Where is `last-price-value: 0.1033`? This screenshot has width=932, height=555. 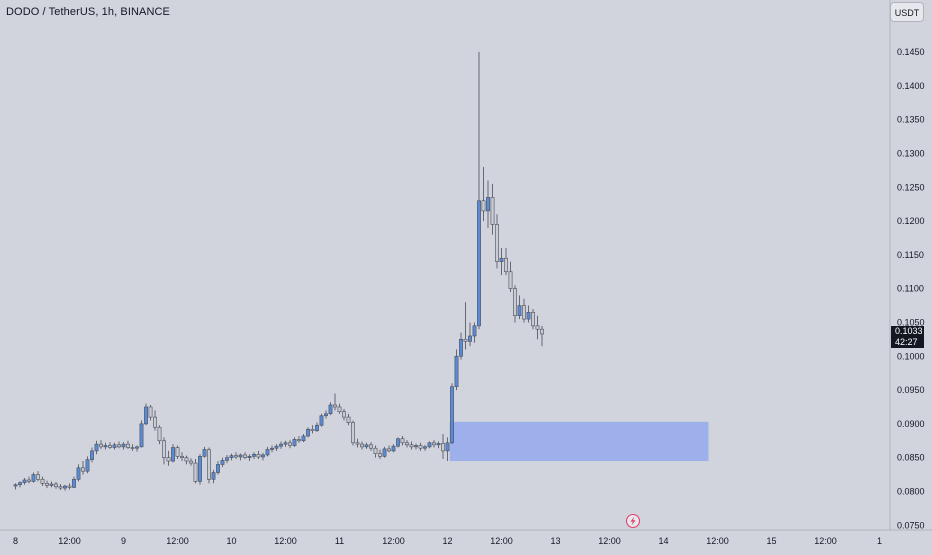 last-price-value: 0.1033 is located at coordinates (909, 331).